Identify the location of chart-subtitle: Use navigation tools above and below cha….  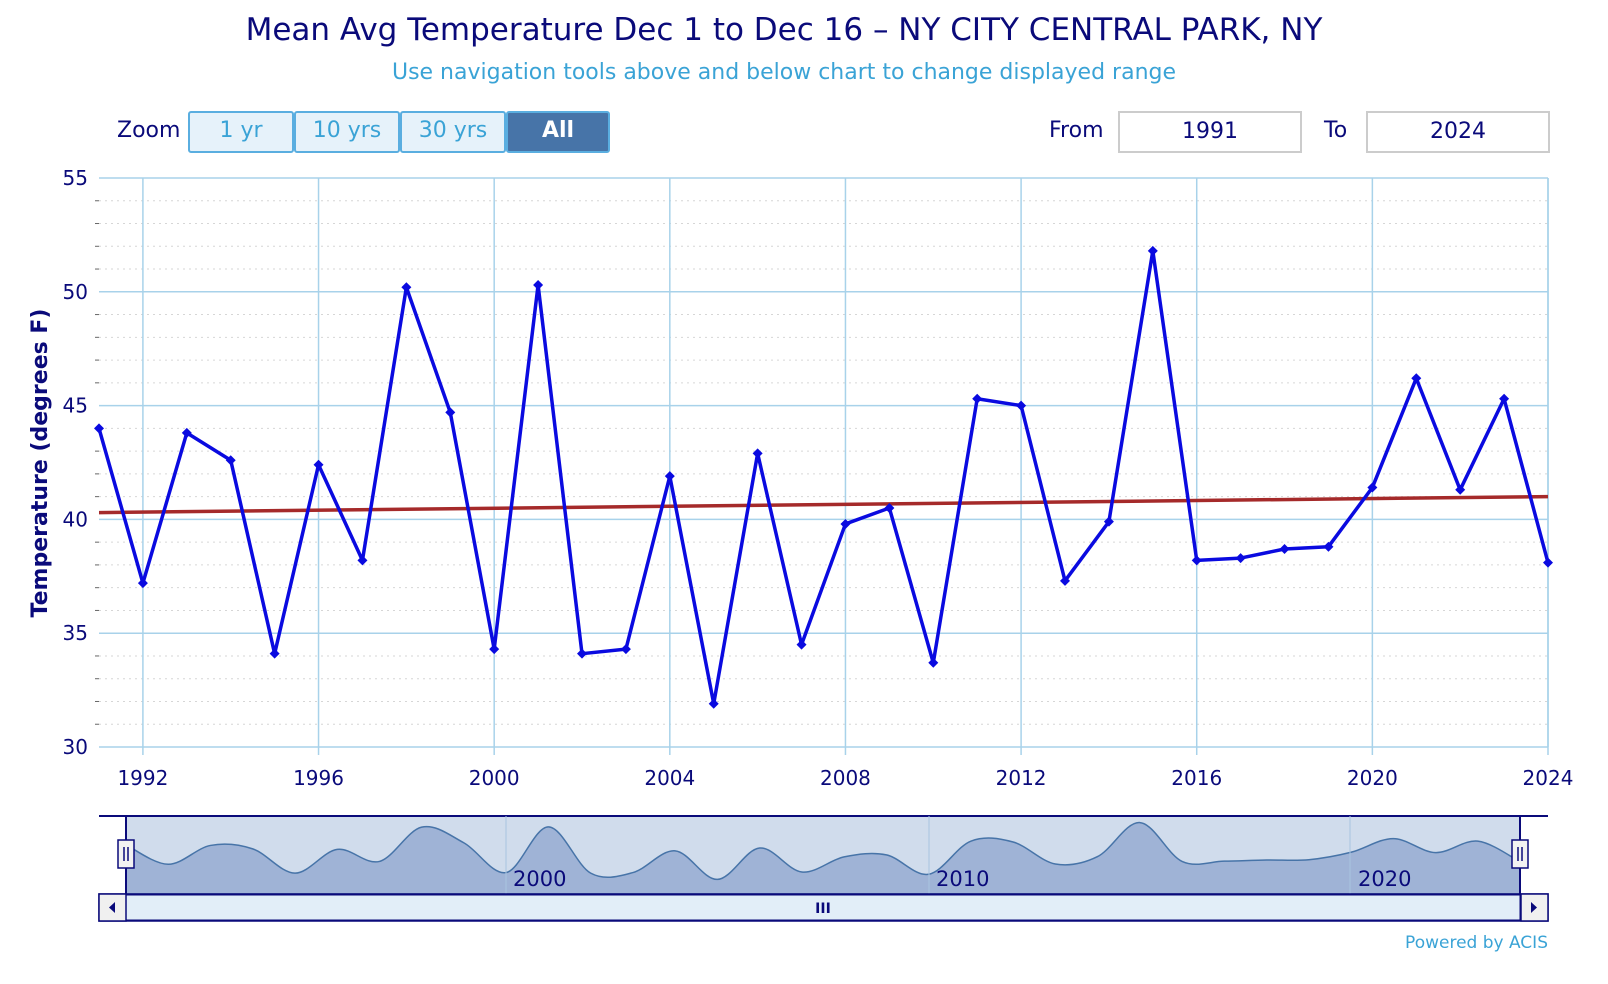
(784, 72).